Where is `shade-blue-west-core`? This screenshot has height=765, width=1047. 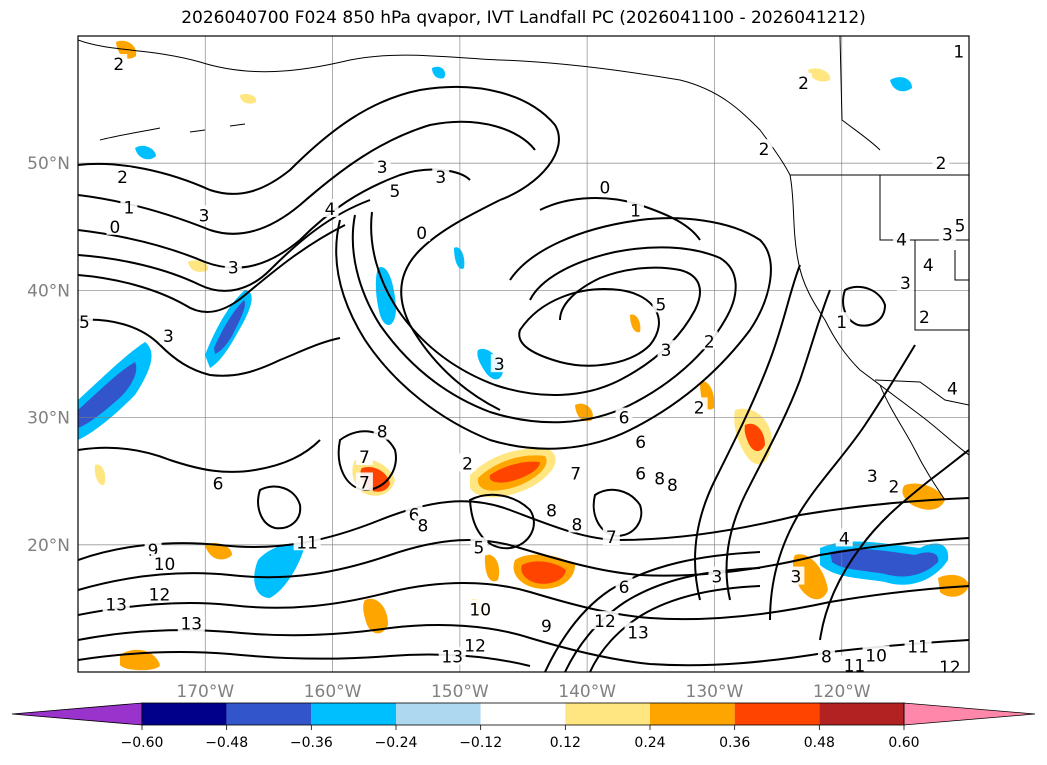
shade-blue-west-core is located at coordinates (107, 395).